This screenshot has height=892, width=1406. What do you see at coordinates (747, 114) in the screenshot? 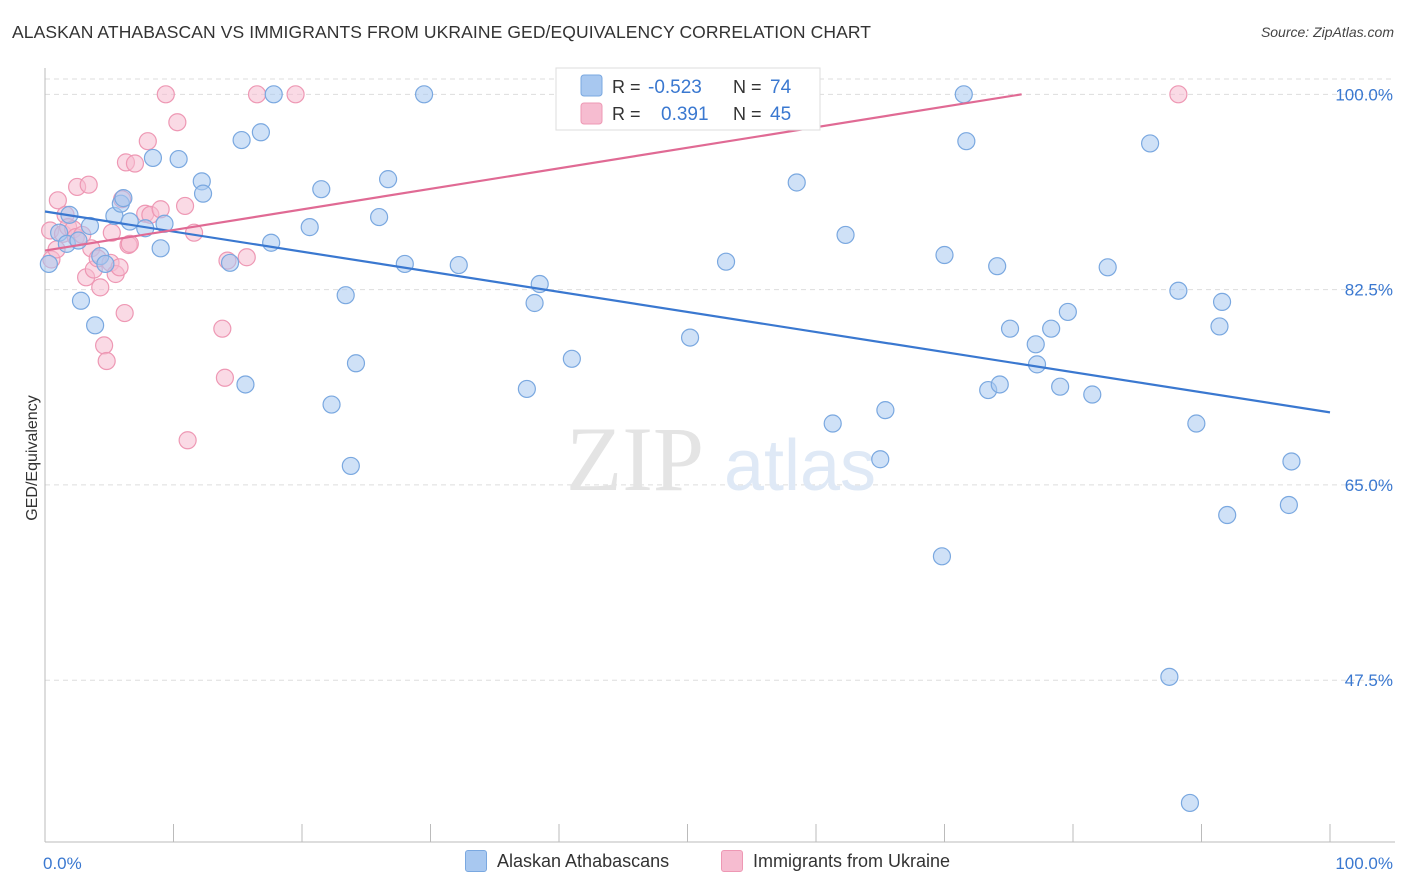
I see `legend-n-label-pink: N =` at bounding box center [747, 114].